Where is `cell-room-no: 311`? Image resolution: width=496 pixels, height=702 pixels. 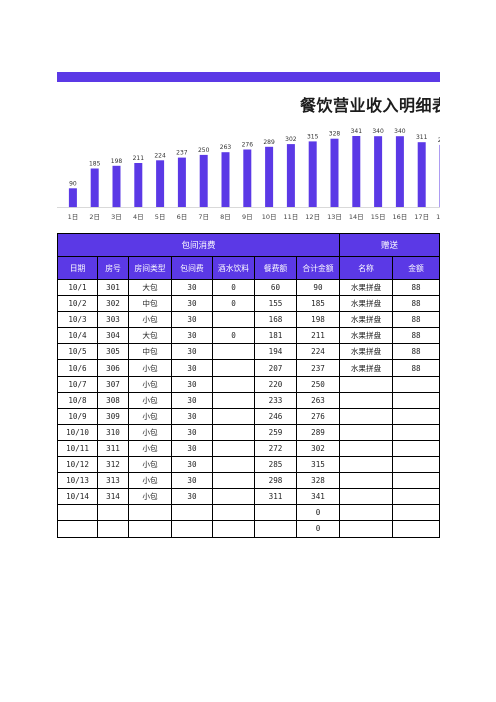
cell-room-no: 311 is located at coordinates (113, 448).